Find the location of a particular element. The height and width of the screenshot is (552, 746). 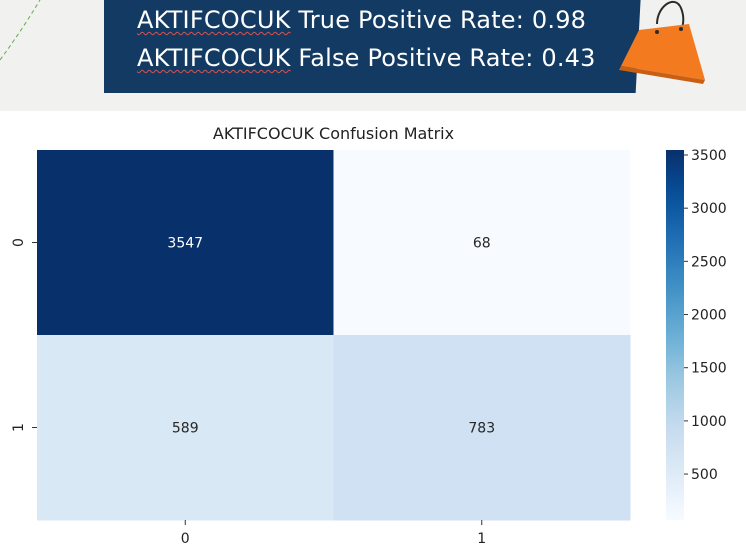

chart-title: AKTIFCOCUK Confusion Matrix is located at coordinates (333, 133).